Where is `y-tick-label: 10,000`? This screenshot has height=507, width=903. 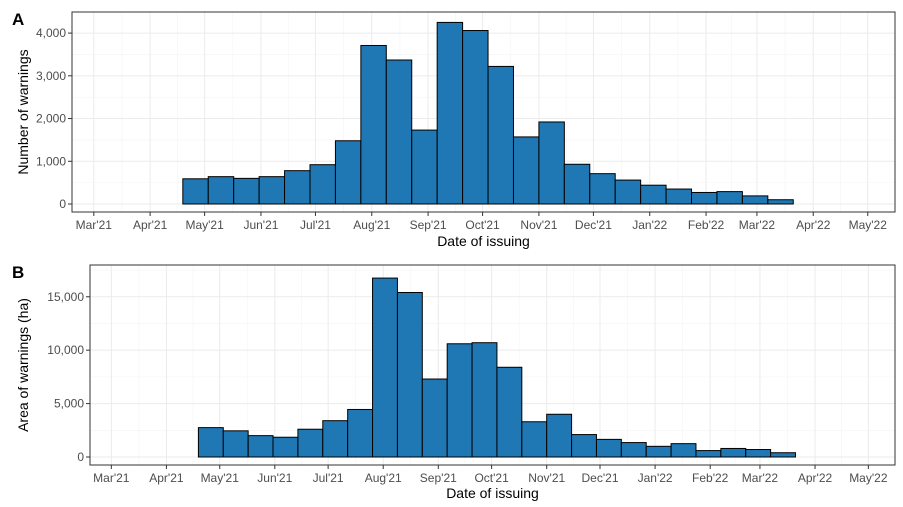 y-tick-label: 10,000 is located at coordinates (65, 350).